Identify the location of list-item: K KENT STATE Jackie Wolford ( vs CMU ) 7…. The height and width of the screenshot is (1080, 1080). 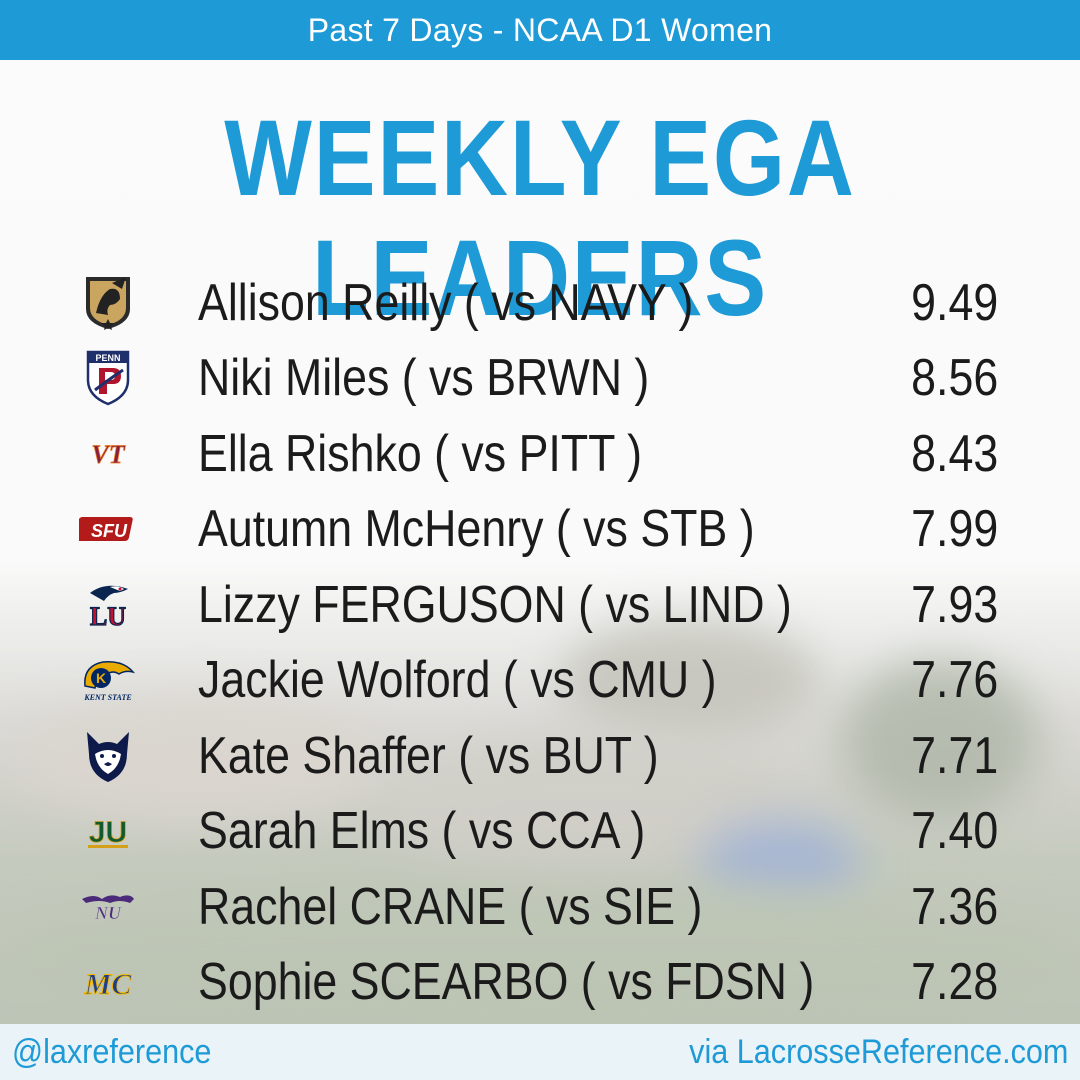
(540, 681).